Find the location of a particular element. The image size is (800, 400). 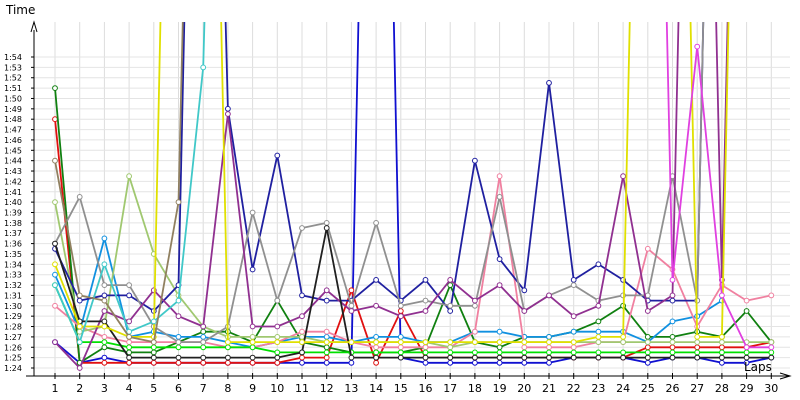

x-tick-label: 4 is located at coordinates (129, 388).